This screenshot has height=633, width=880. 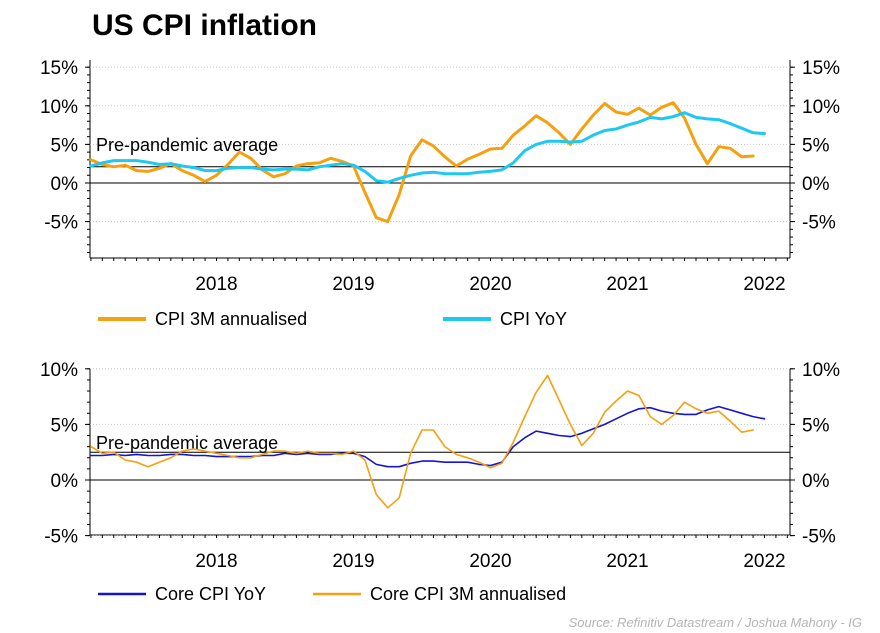 I want to click on chart-title: US CPI inflation, so click(x=204, y=25).